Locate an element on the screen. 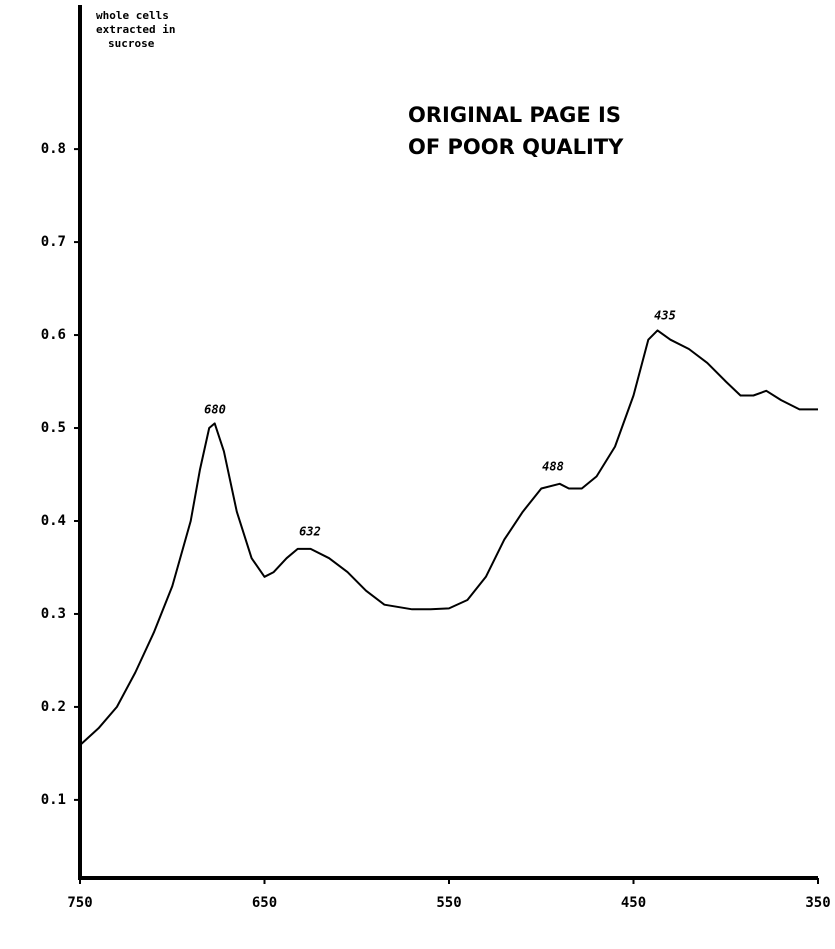  y-tick-label: 0.3 is located at coordinates (53, 614).